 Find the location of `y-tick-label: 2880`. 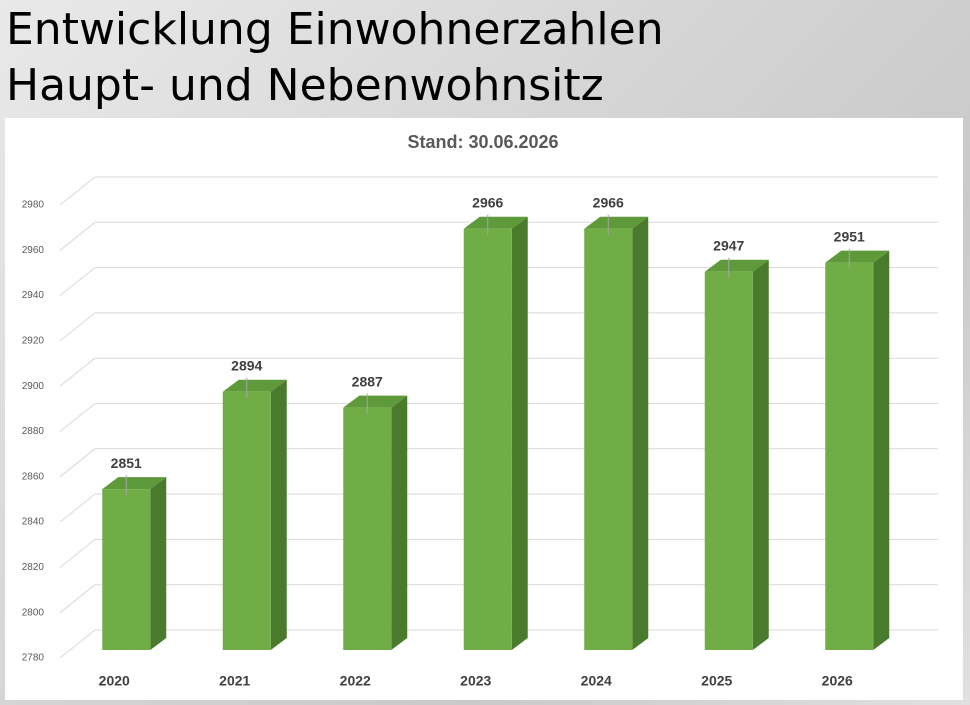

y-tick-label: 2880 is located at coordinates (33, 431).